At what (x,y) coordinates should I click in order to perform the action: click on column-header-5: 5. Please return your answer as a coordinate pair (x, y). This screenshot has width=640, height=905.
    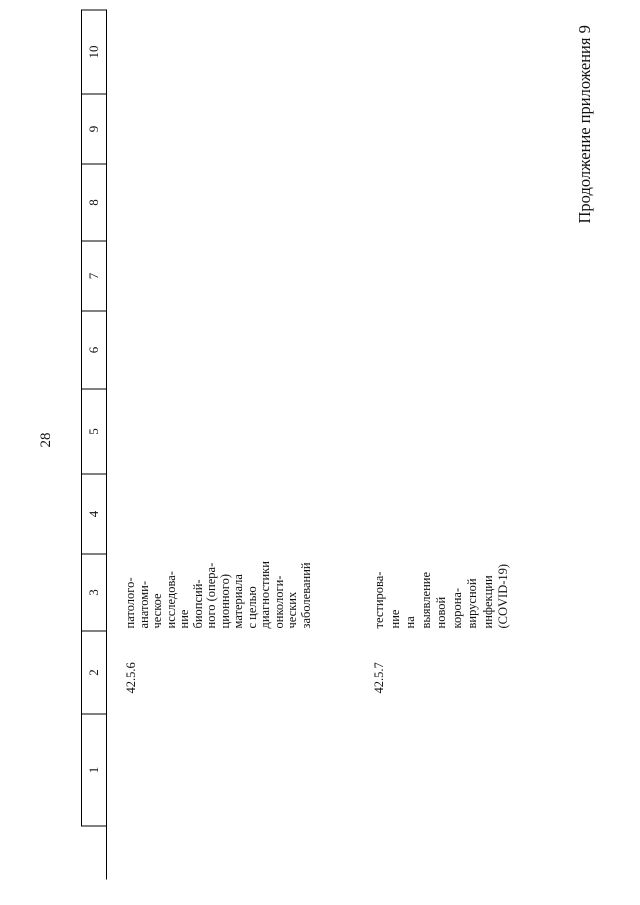
    Looking at the image, I should click on (94, 431).